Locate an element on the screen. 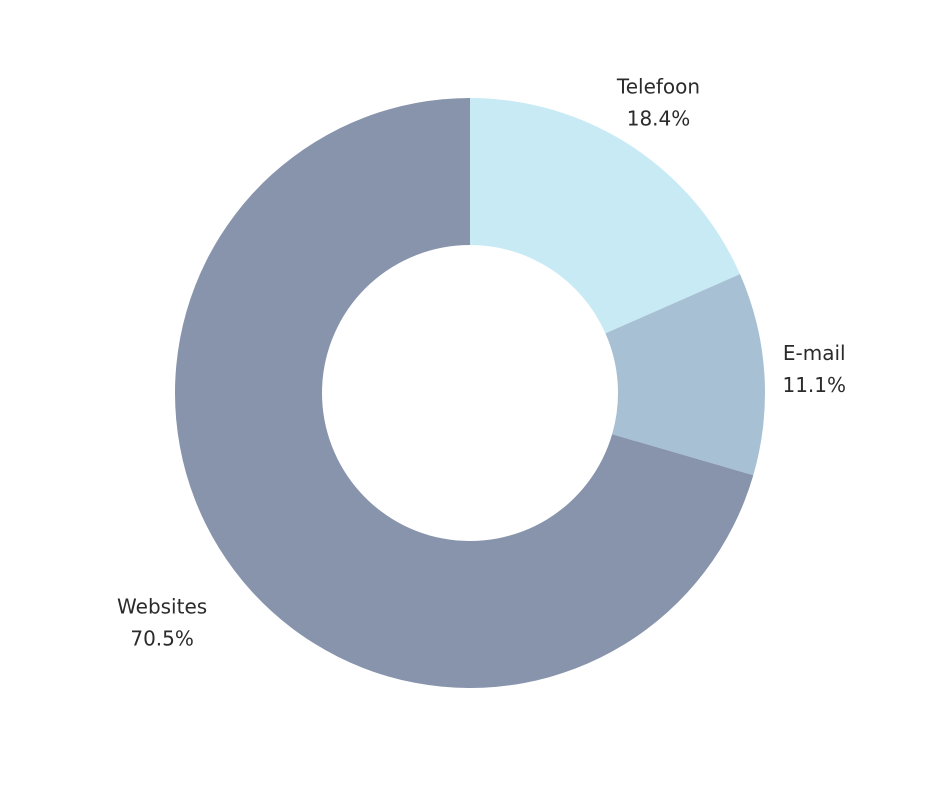 Image resolution: width=940 pixels, height=788 pixels. slice-value-label: 11.1% is located at coordinates (814, 385).